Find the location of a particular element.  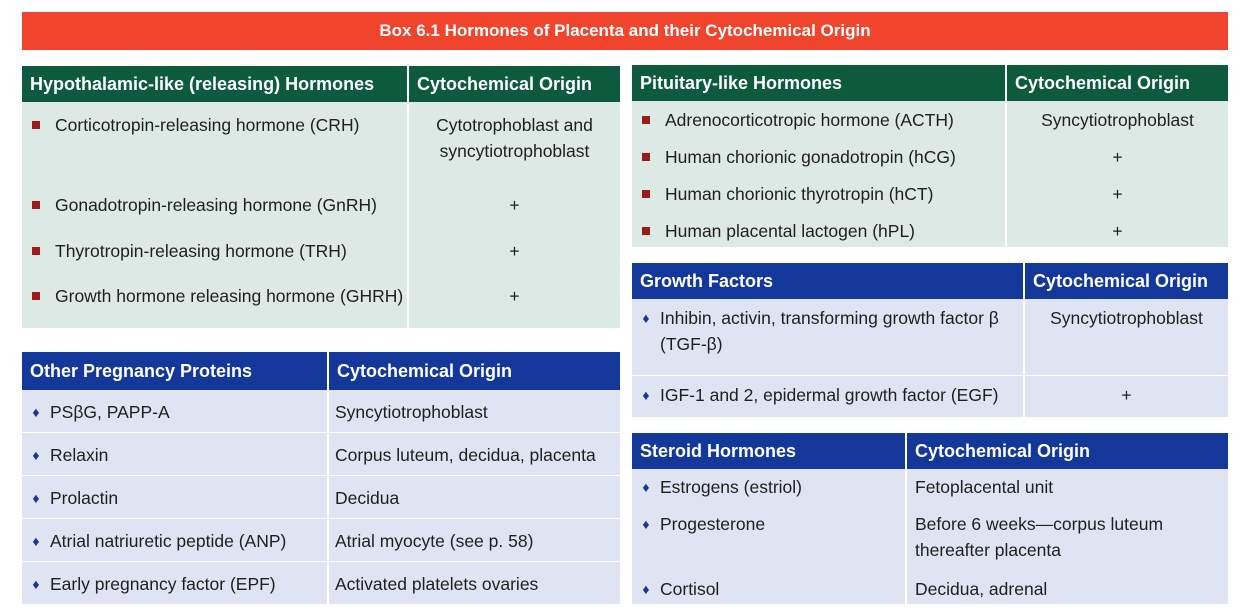

list-item: ♦ Relaxin is located at coordinates (174, 455).